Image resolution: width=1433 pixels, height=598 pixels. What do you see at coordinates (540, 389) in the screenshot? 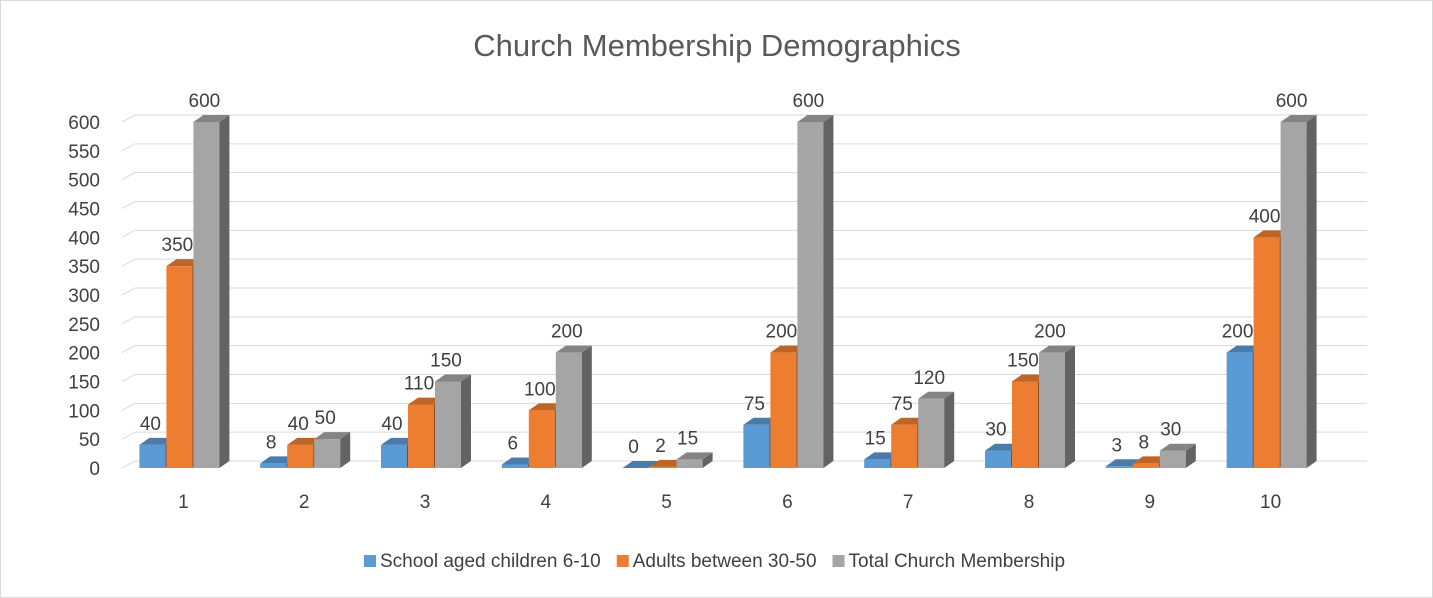
I see `data-label: 100` at bounding box center [540, 389].